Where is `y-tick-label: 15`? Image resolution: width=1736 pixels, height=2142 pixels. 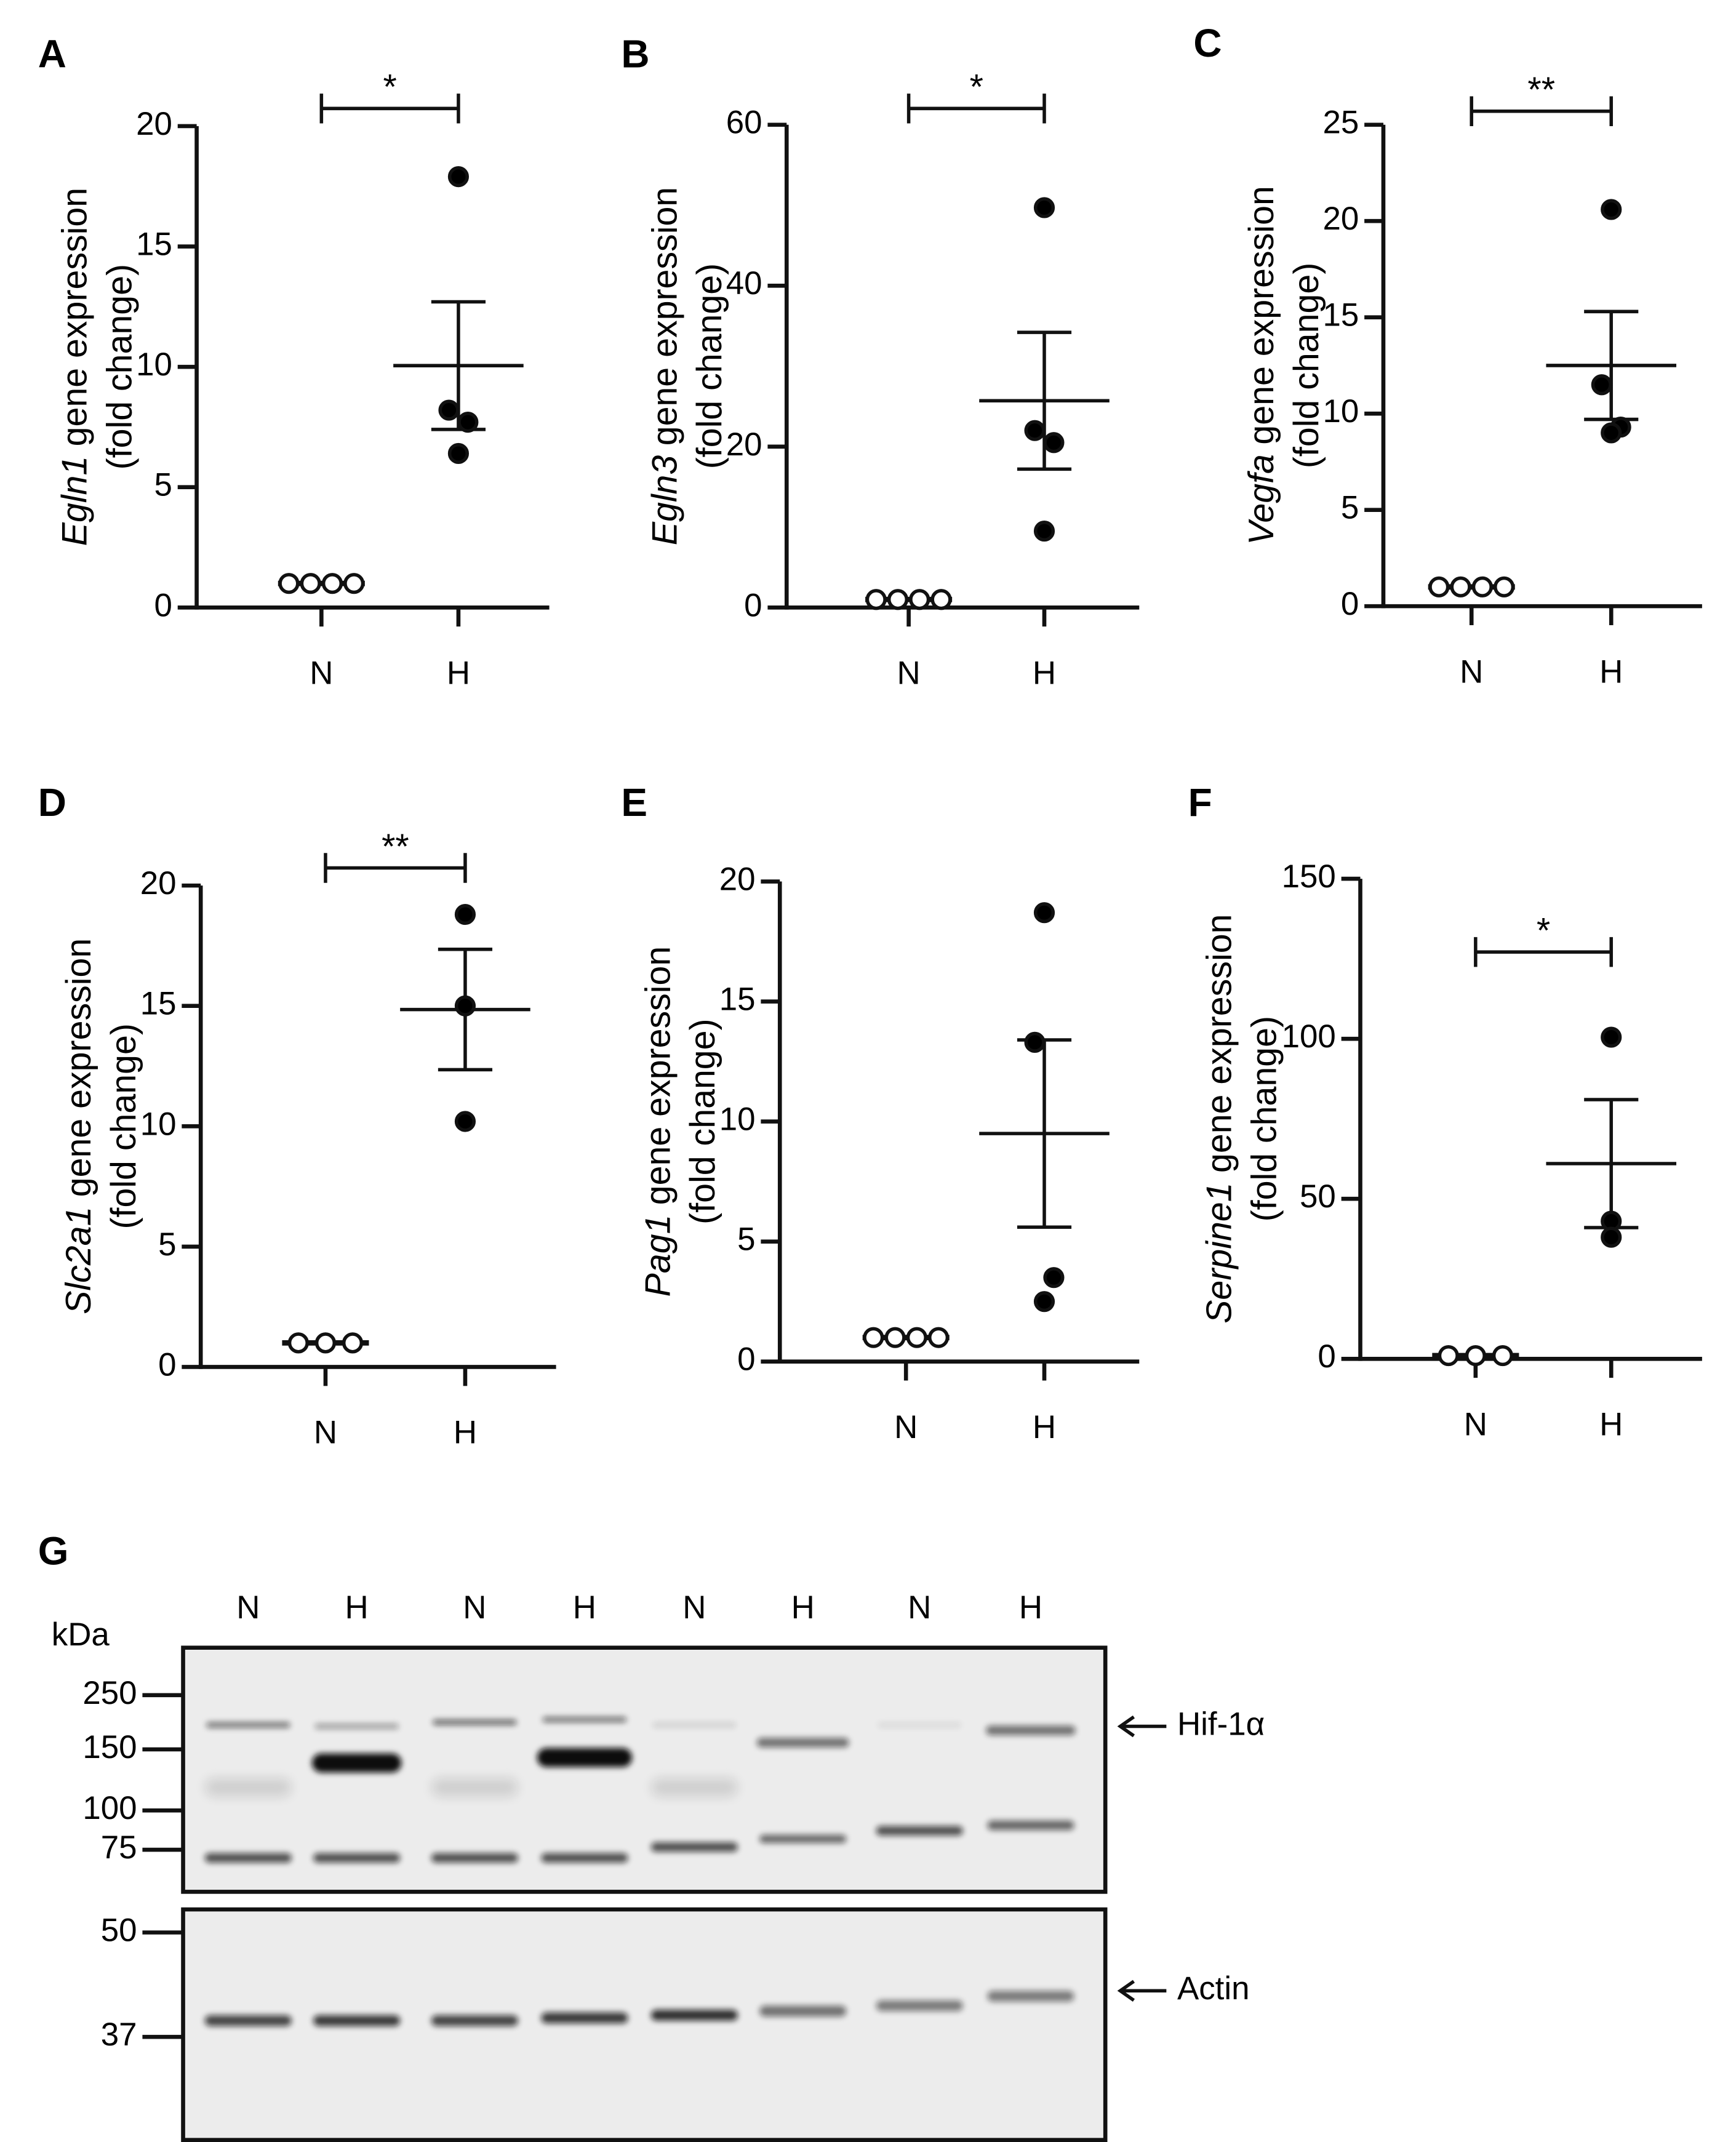
y-tick-label: 15 is located at coordinates (1340, 315).